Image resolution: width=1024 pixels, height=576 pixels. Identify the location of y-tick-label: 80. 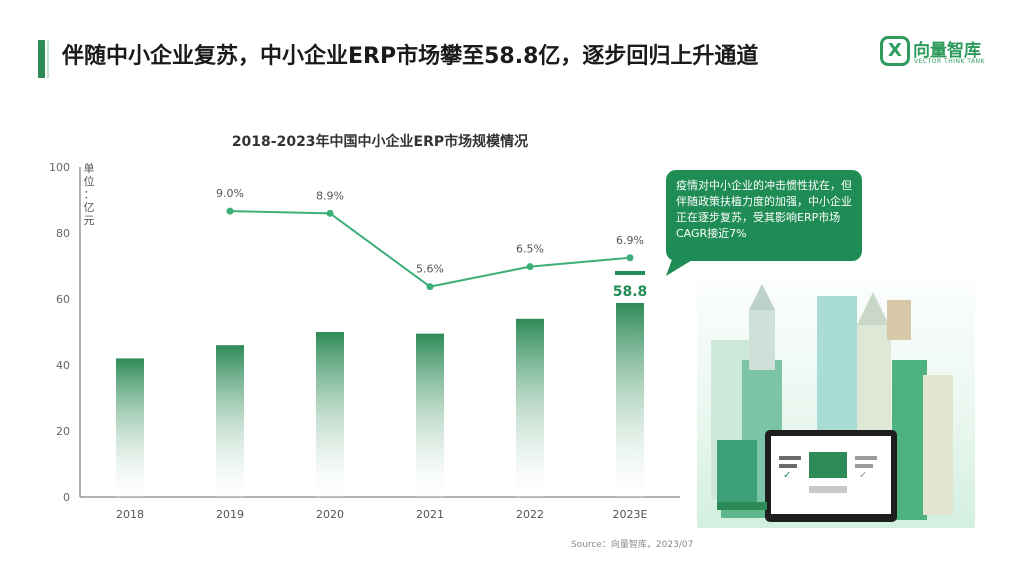
(63, 233).